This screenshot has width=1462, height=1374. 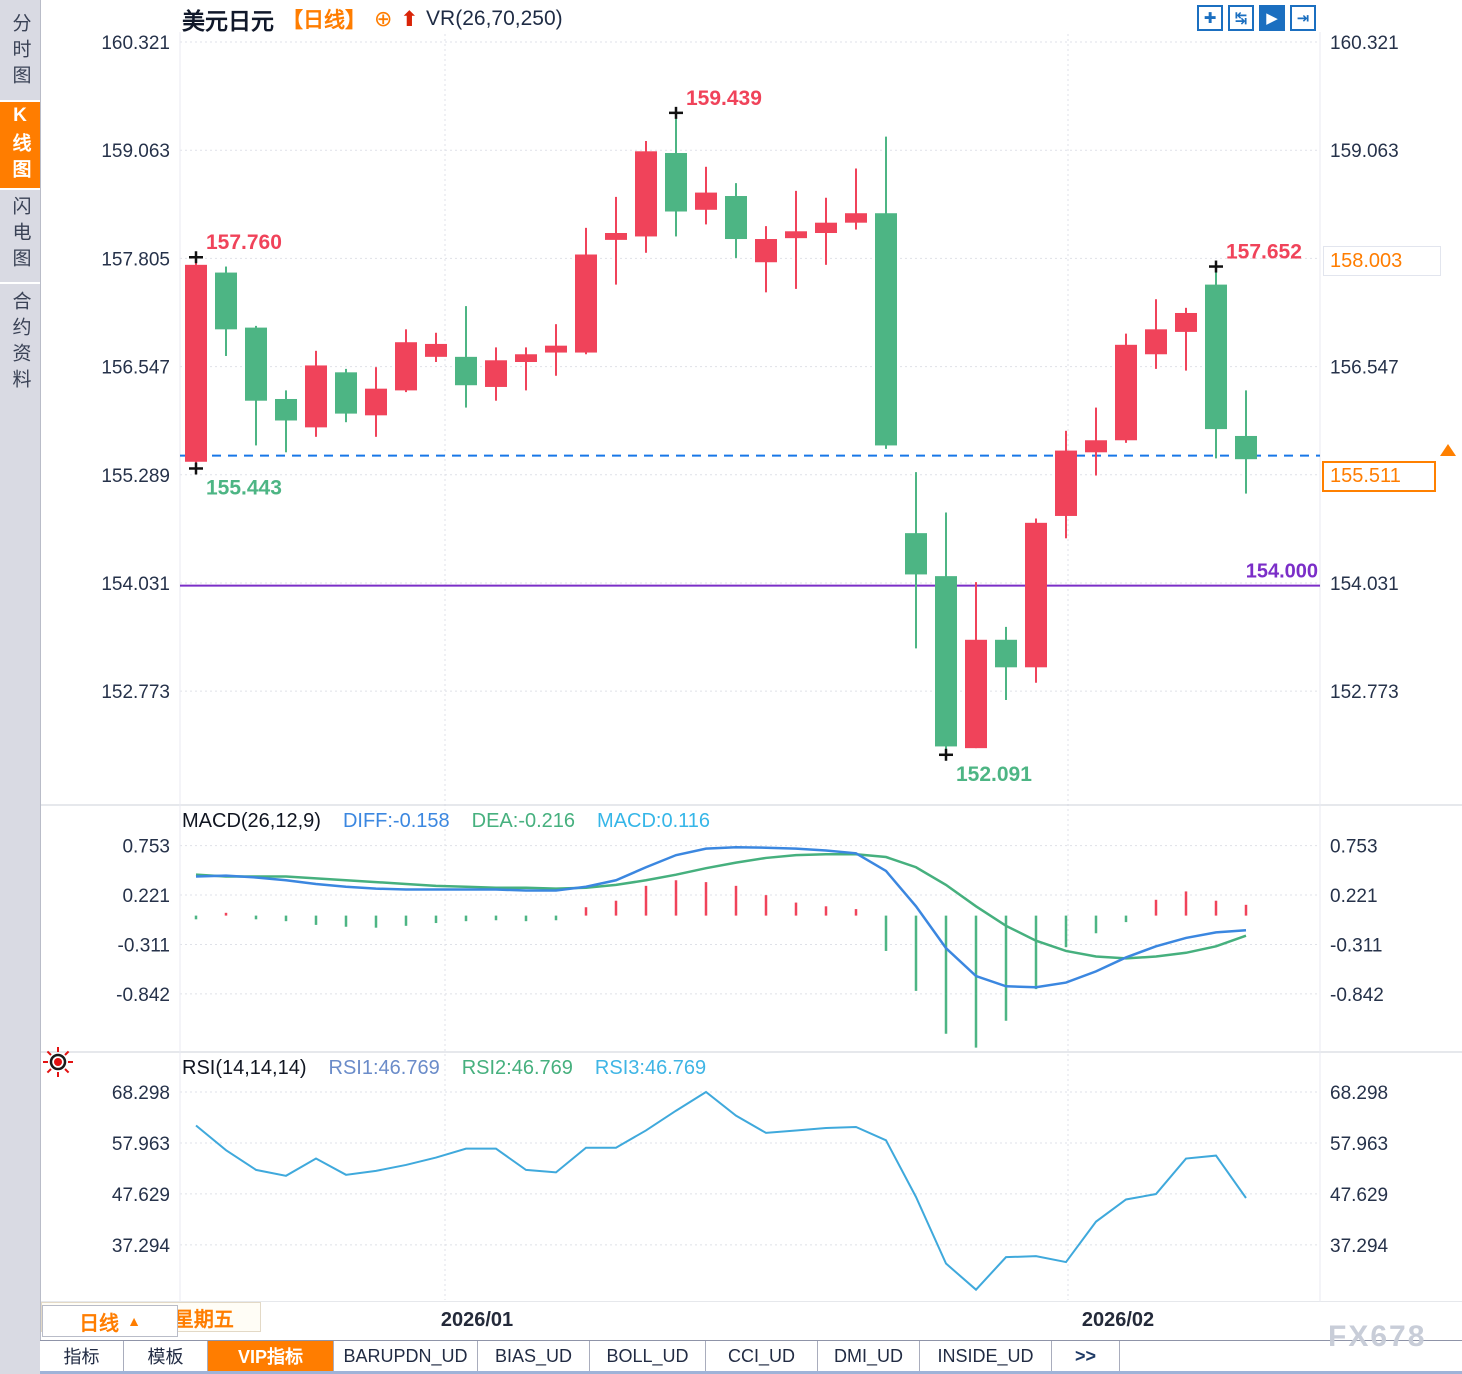 I want to click on indicator-tab-6: CCI_UD, so click(x=762, y=1356).